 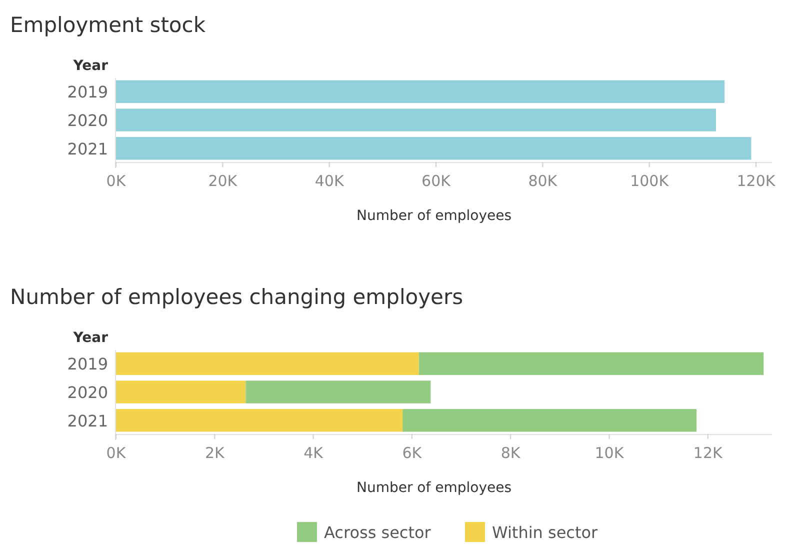 I want to click on x-tick-label: 120K, so click(x=756, y=181).